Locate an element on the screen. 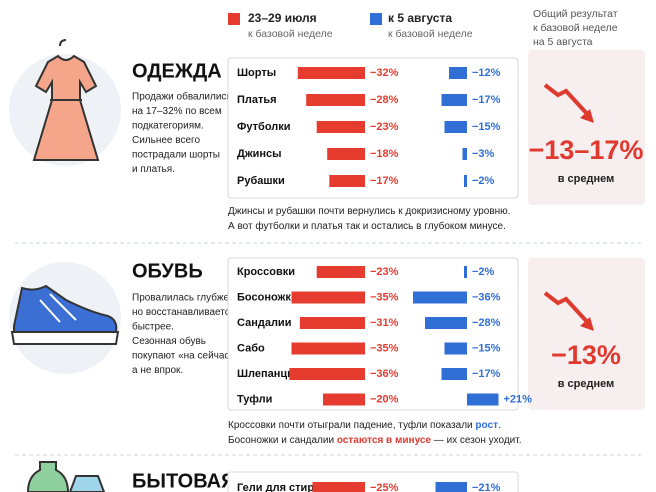 The width and height of the screenshot is (656, 492). value-label: −36% is located at coordinates (384, 374).